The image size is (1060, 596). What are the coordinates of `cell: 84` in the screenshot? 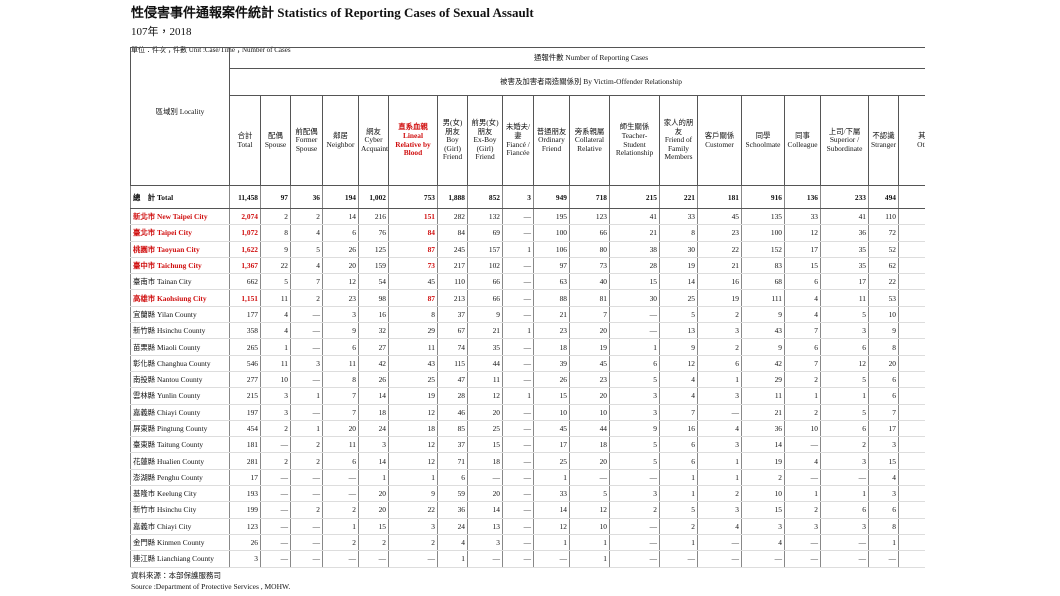 It's located at (413, 233).